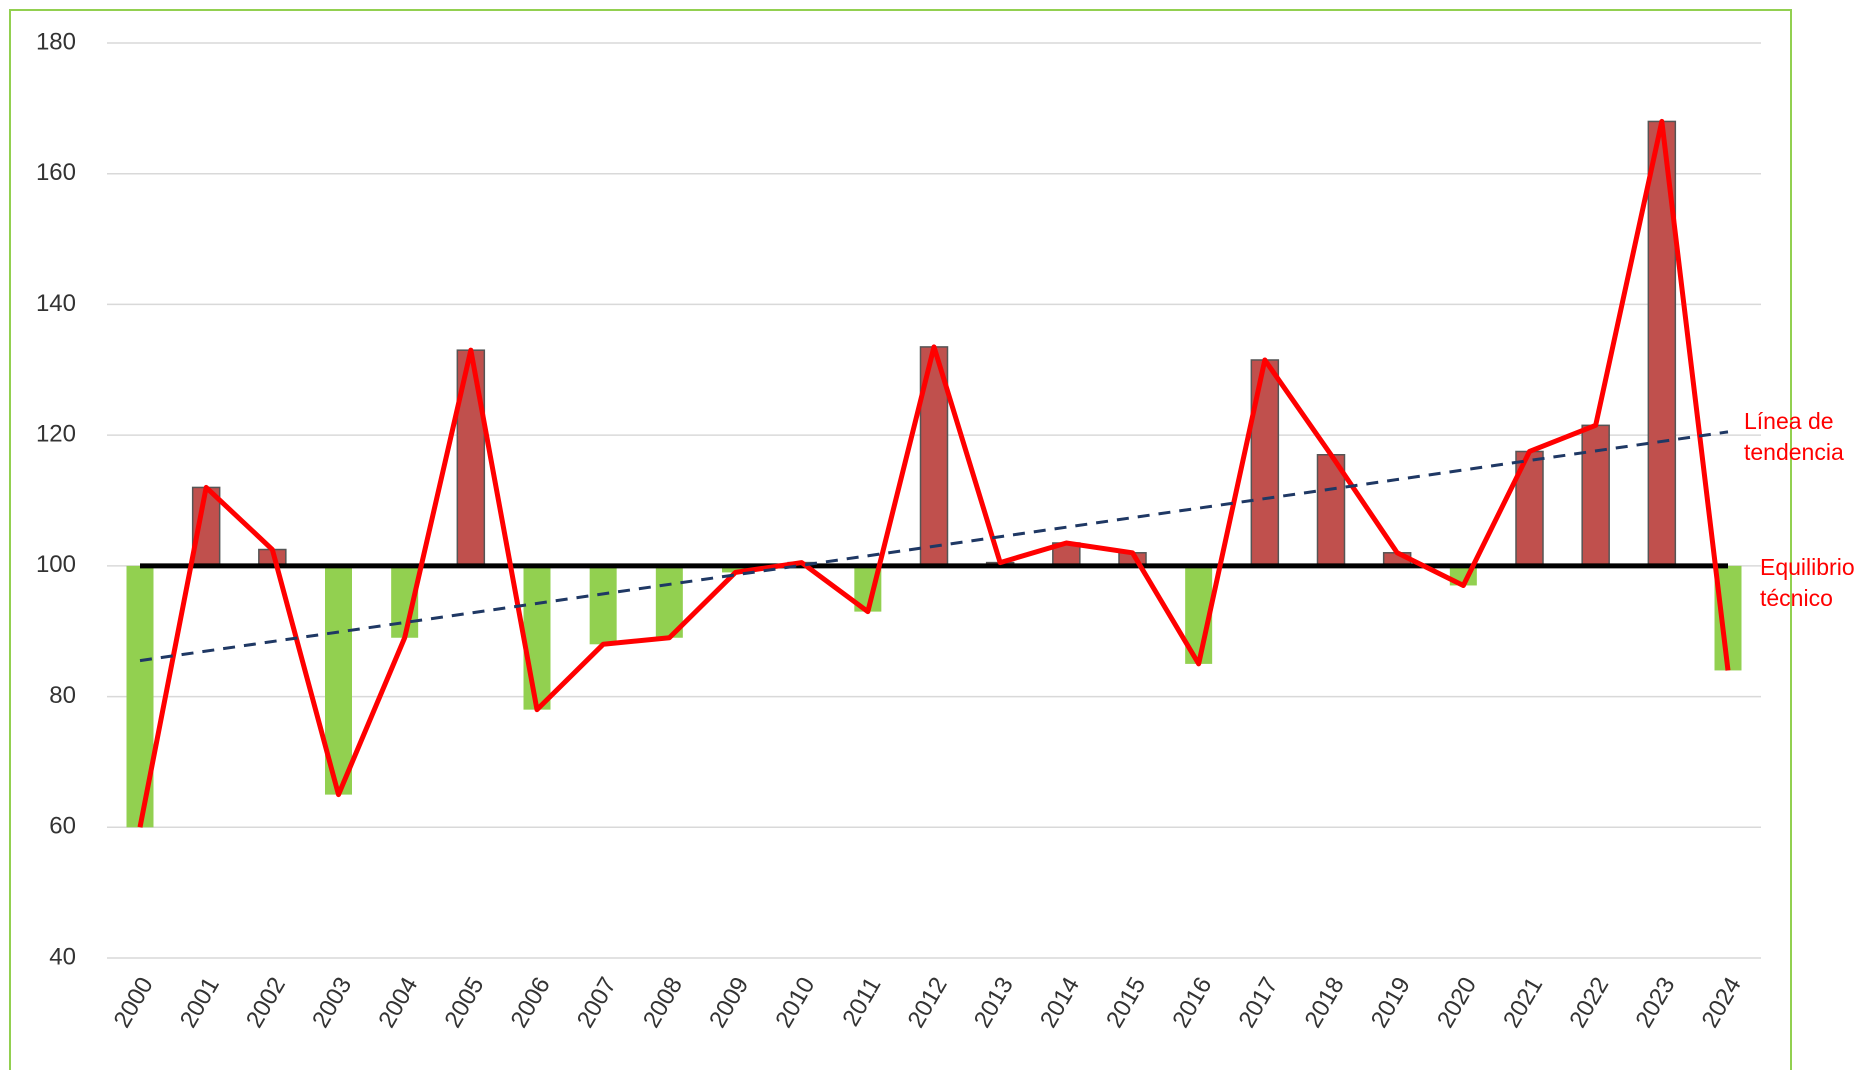  Describe the element at coordinates (1060, 1003) in the screenshot. I see `x-tick-label: 2014` at that location.